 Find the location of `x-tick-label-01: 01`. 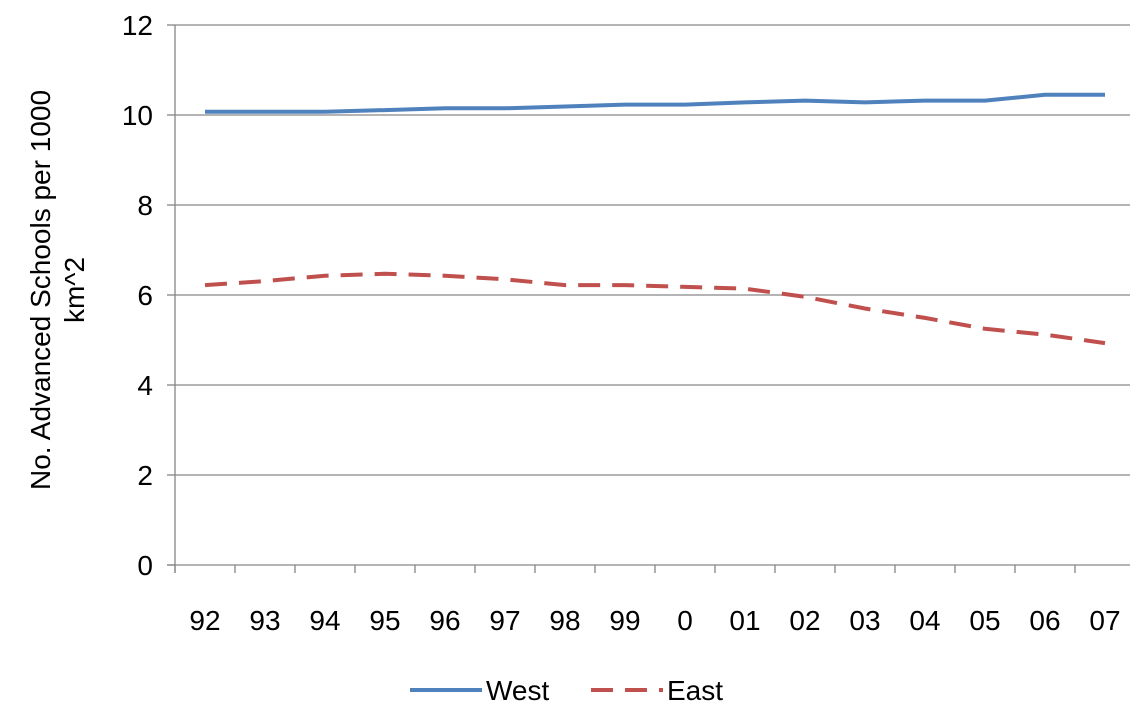

x-tick-label-01: 01 is located at coordinates (744, 620).